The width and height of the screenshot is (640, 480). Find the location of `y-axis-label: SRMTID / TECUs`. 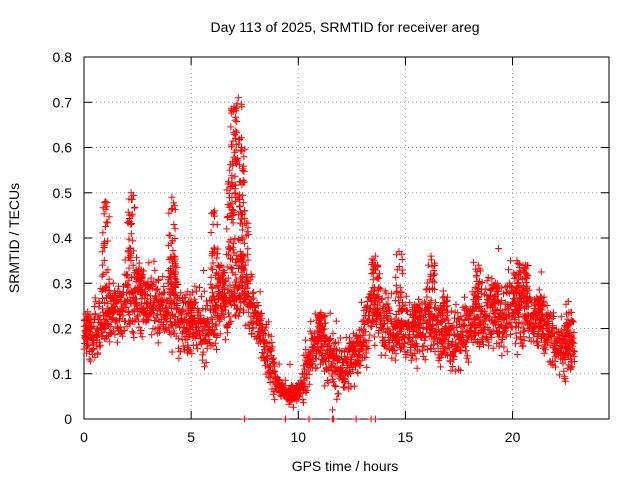

y-axis-label: SRMTID / TECUs is located at coordinates (14, 238).